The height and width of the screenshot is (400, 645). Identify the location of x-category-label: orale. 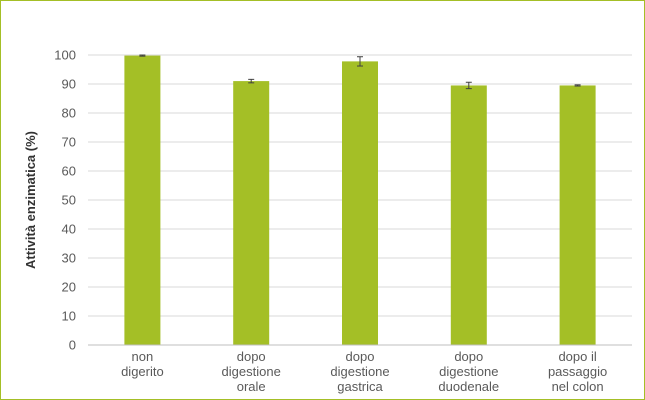
(251, 386).